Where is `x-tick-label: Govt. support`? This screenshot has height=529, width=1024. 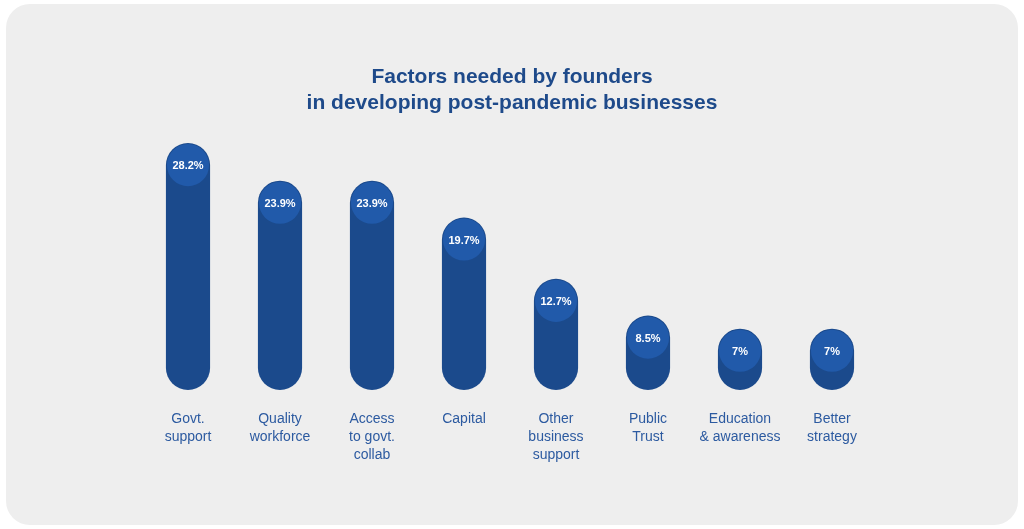
x-tick-label: Govt. support is located at coordinates (188, 427).